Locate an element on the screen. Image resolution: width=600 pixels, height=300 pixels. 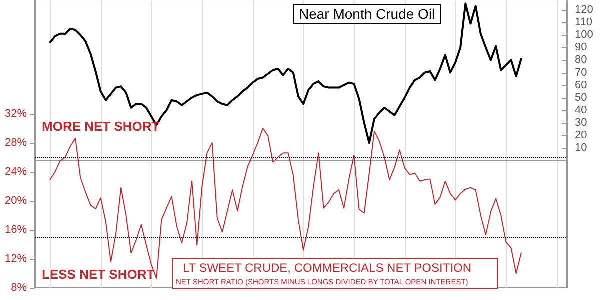
chart-title: Near Month Crude Oil is located at coordinates (367, 14).